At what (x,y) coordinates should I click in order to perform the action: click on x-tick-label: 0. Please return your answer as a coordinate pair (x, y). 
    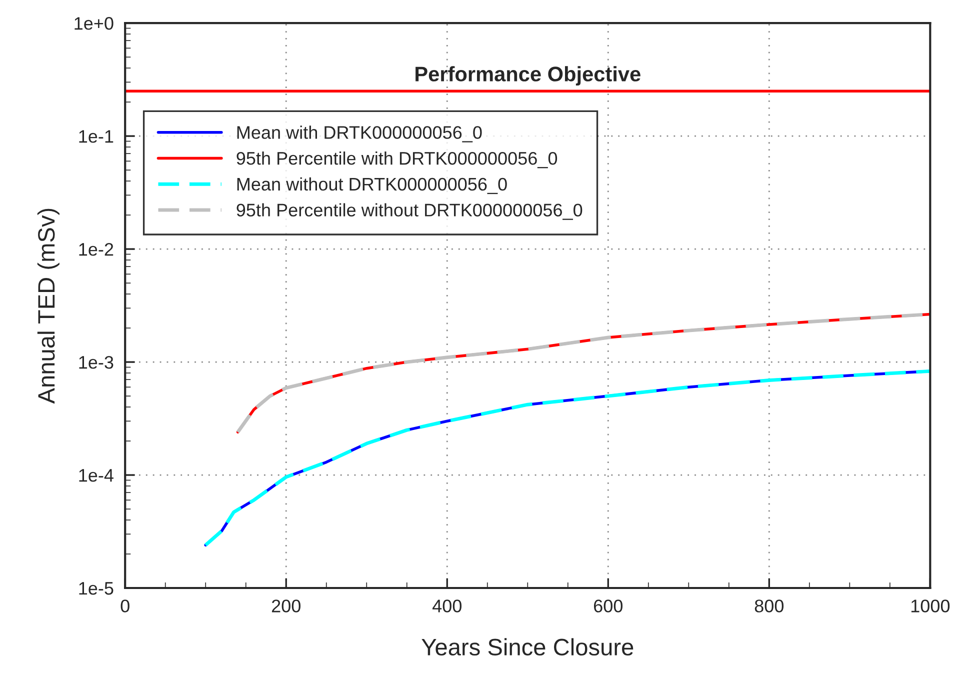
    Looking at the image, I should click on (125, 606).